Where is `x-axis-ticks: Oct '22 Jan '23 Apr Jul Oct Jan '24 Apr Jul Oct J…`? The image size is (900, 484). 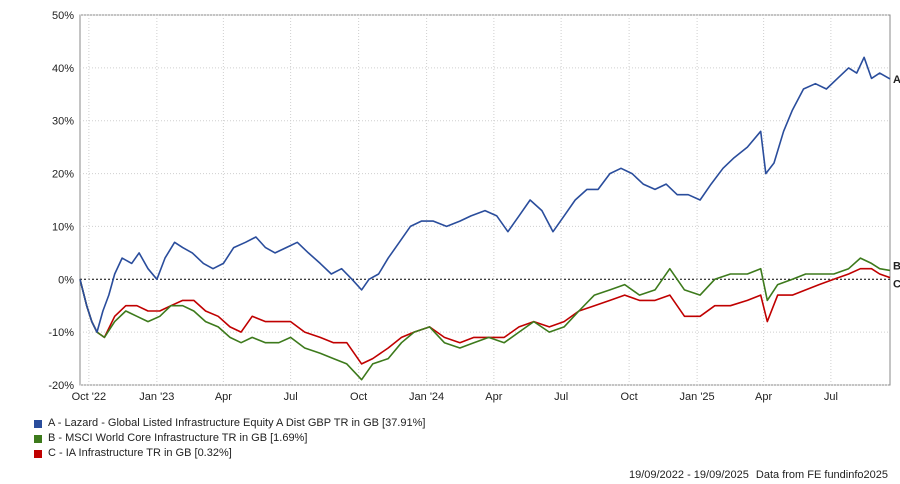
x-axis-ticks: Oct '22 Jan '23 Apr Jul Oct Jan '24 Apr Jul Oct J… is located at coordinates (455, 397).